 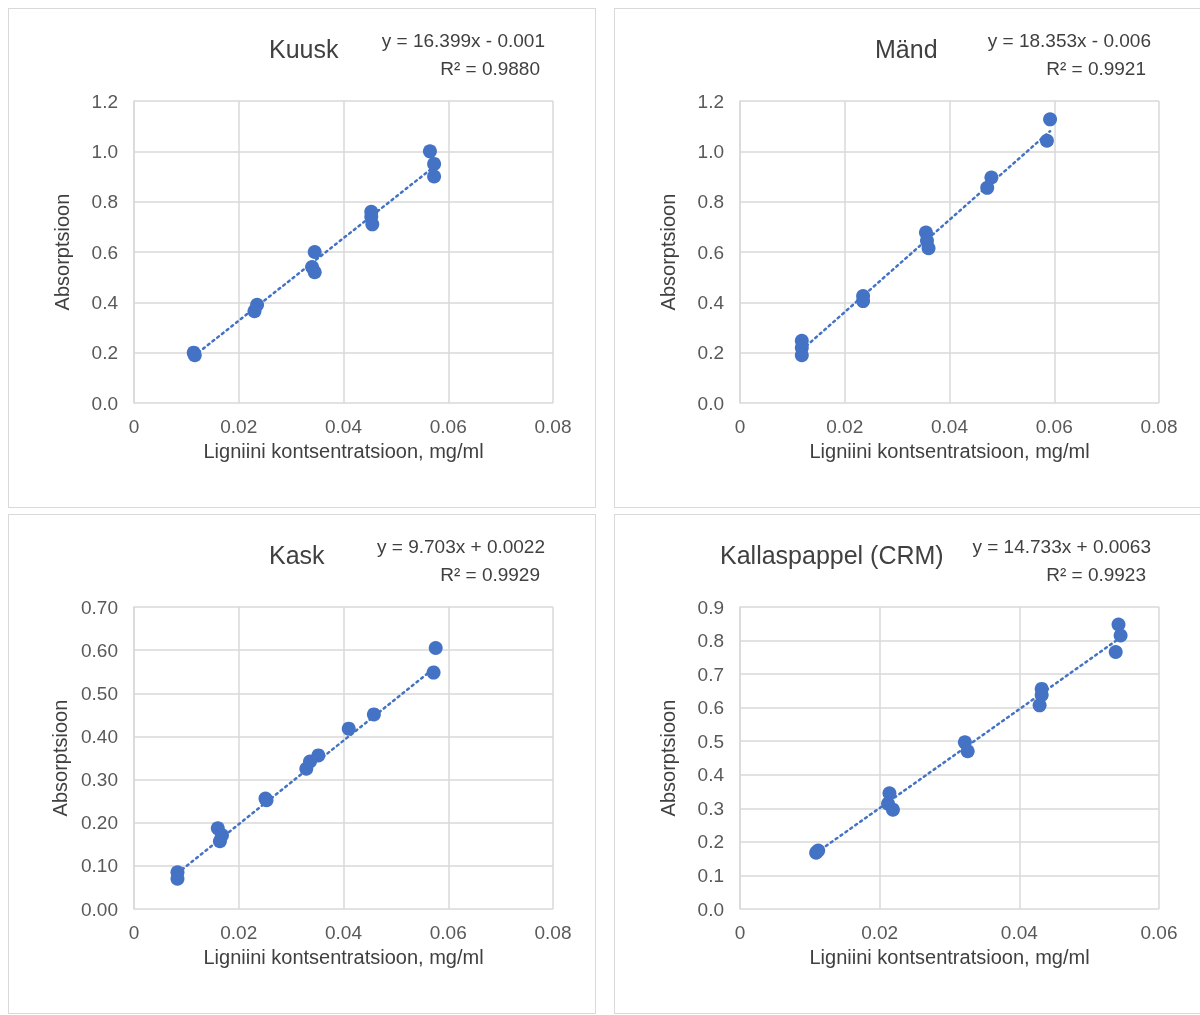 What do you see at coordinates (490, 574) in the screenshot?
I see `text: R² = 0.9929` at bounding box center [490, 574].